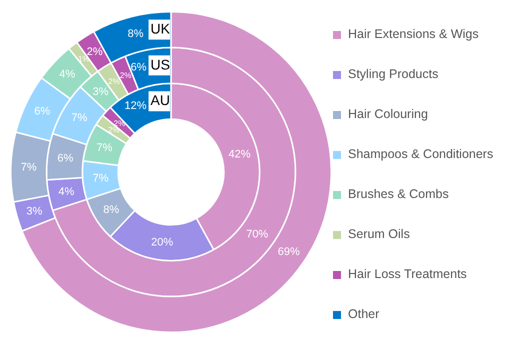  I want to click on slice-label: US, so click(160, 64).